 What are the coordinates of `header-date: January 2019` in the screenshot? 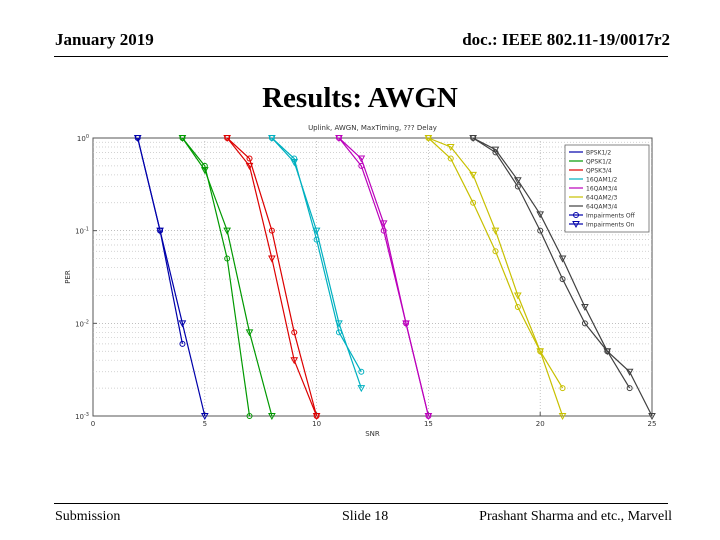 It's located at (104, 39).